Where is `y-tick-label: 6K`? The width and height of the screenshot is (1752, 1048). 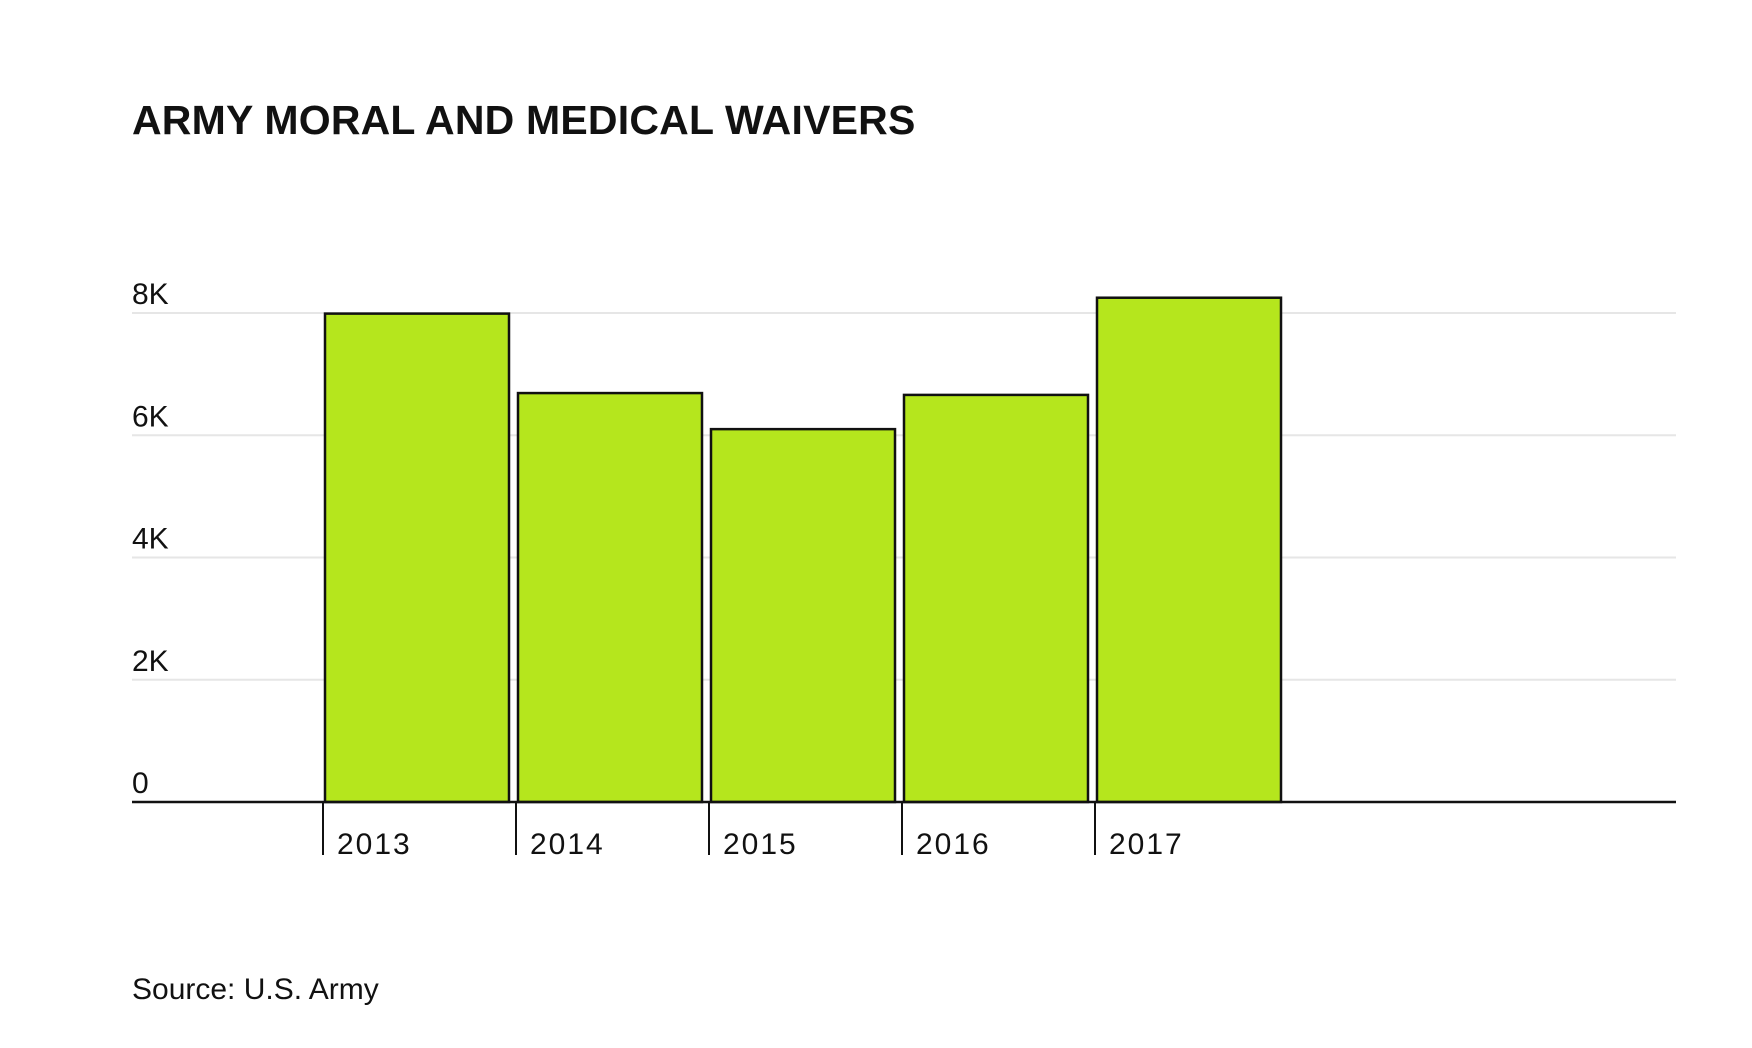
y-tick-label: 6K is located at coordinates (150, 416).